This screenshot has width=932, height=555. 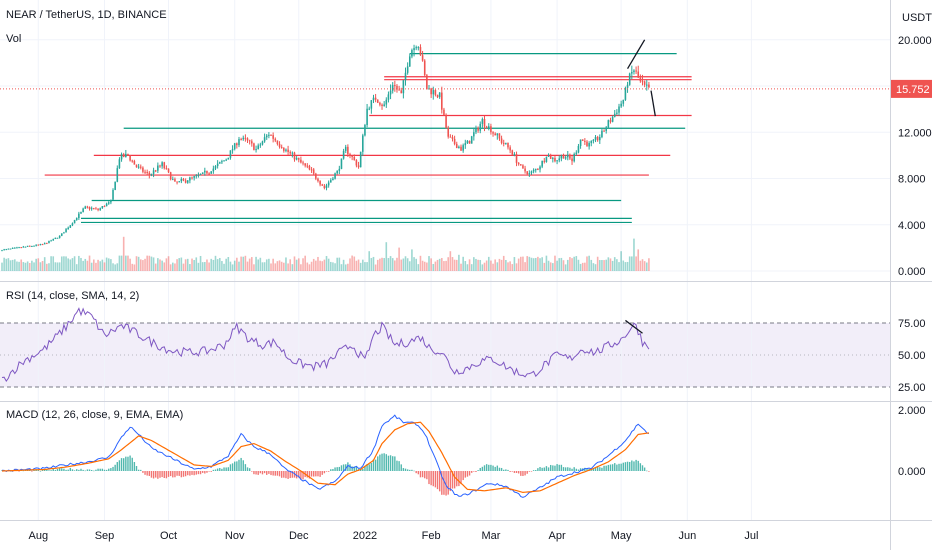 What do you see at coordinates (911, 88) in the screenshot?
I see `last-price-tag: 15.752` at bounding box center [911, 88].